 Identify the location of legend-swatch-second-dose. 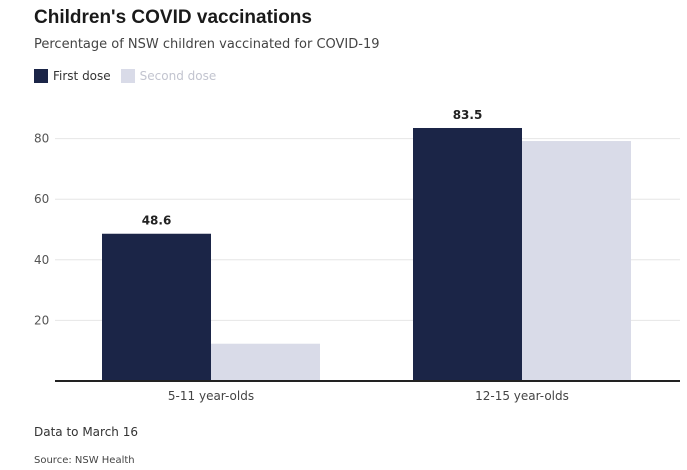
(127, 76).